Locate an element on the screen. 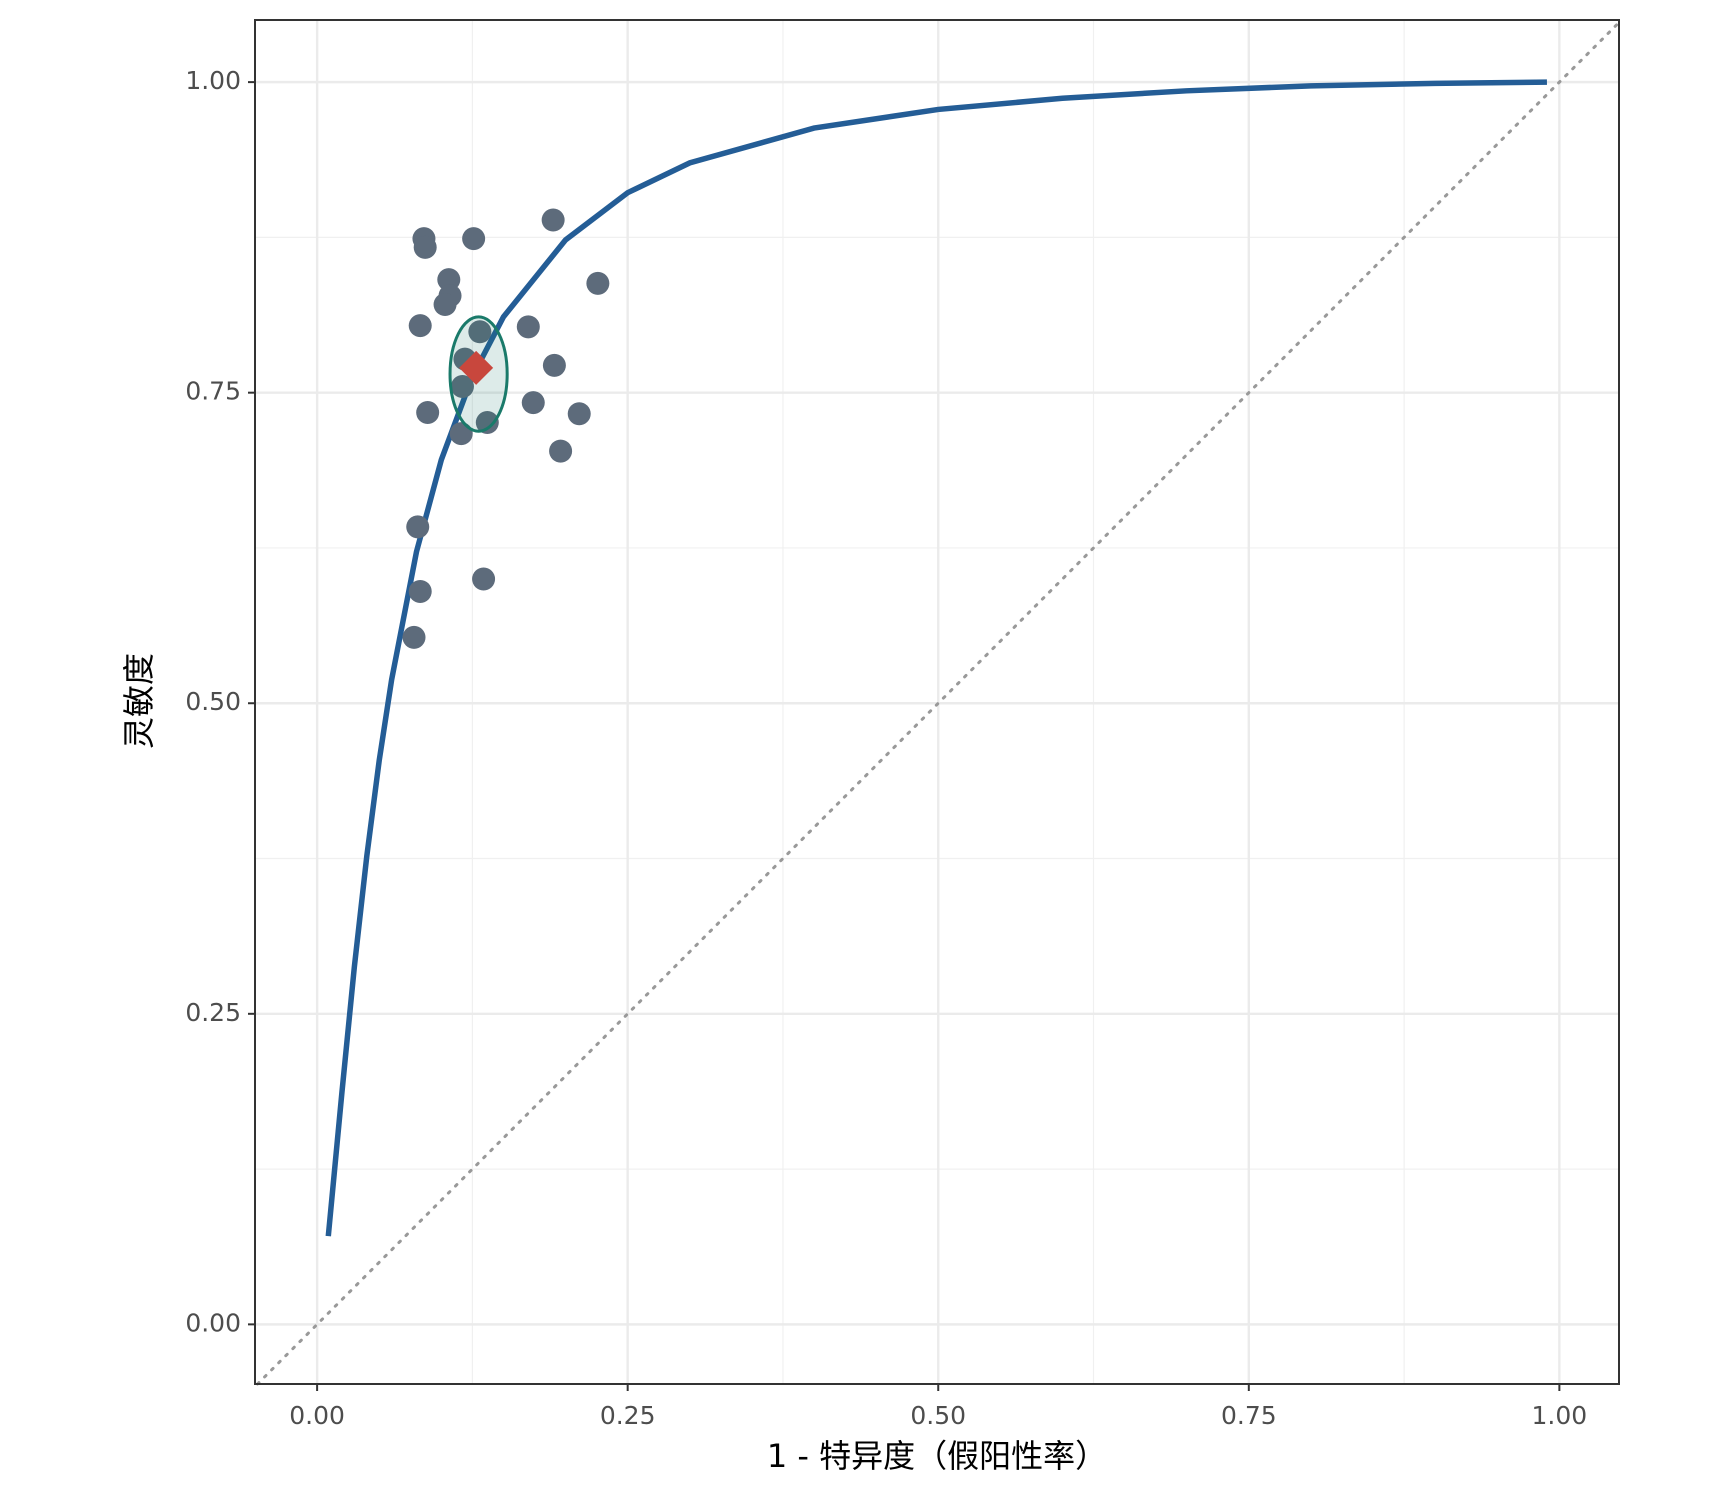  summary-point is located at coordinates (476, 367).